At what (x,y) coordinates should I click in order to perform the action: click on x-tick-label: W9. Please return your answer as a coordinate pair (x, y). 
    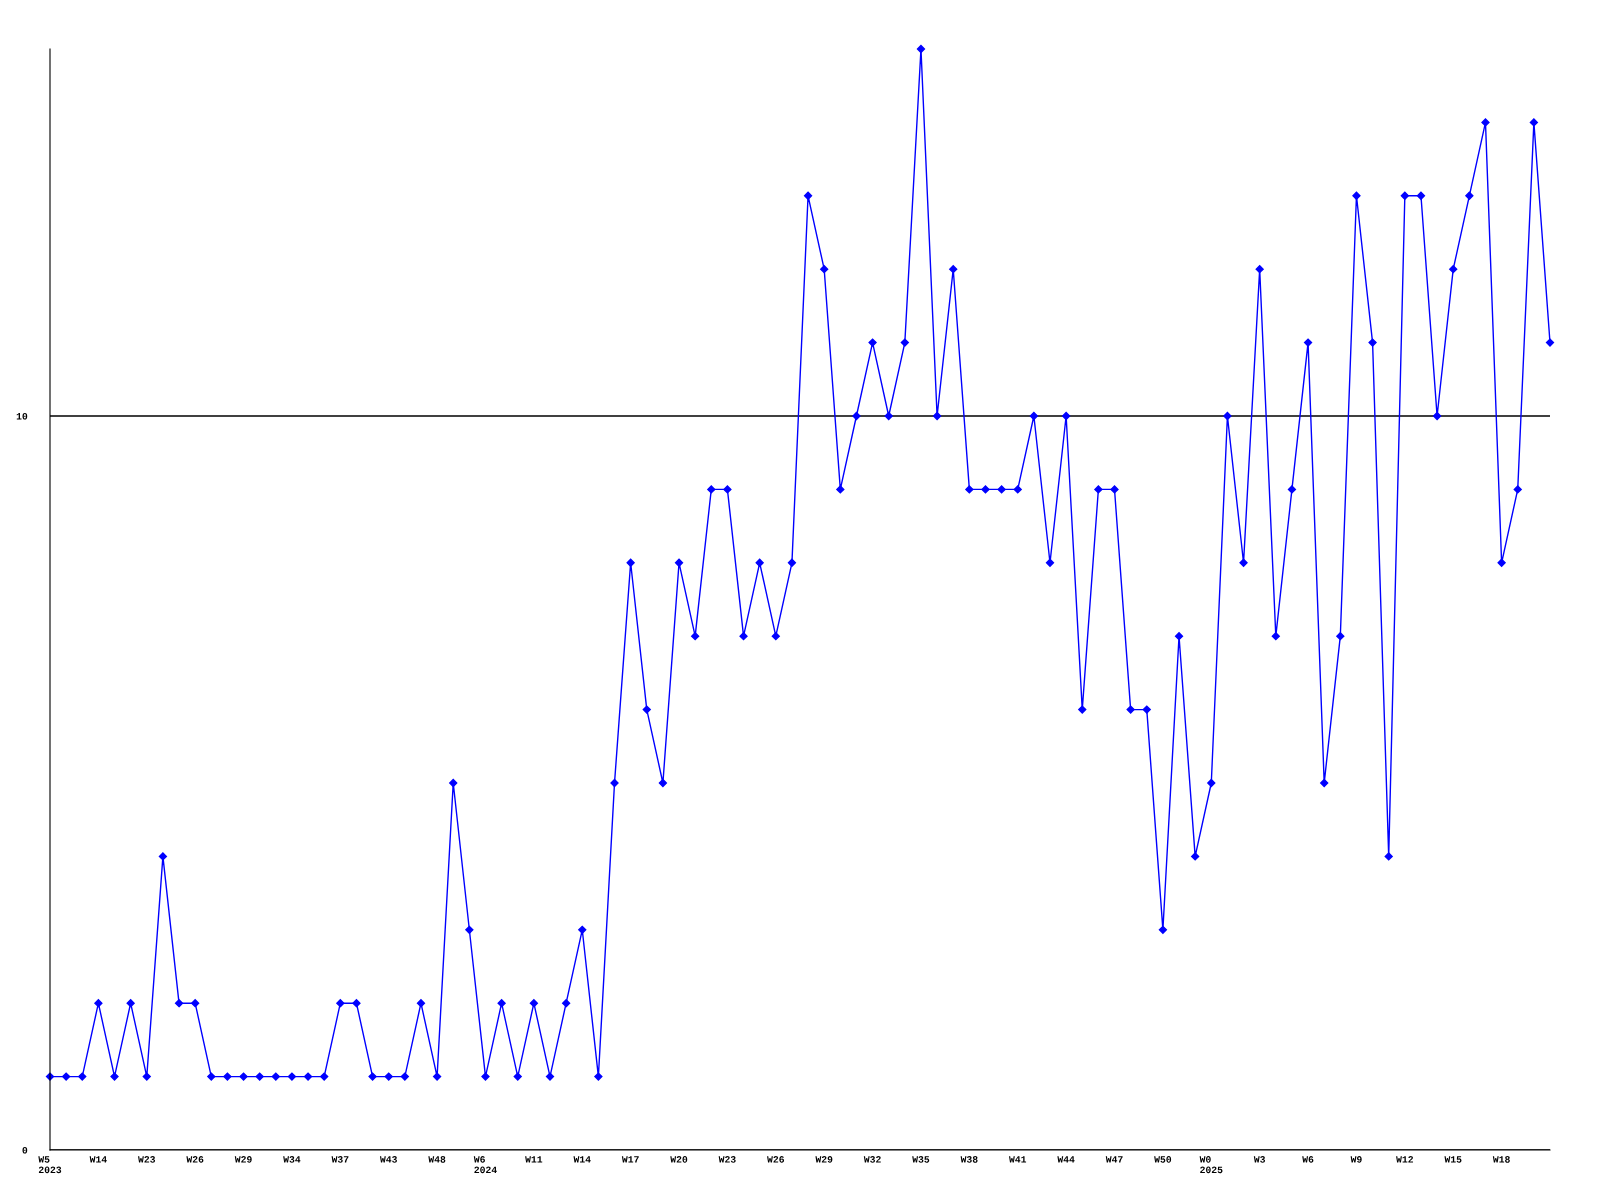
    Looking at the image, I should click on (1356, 1159).